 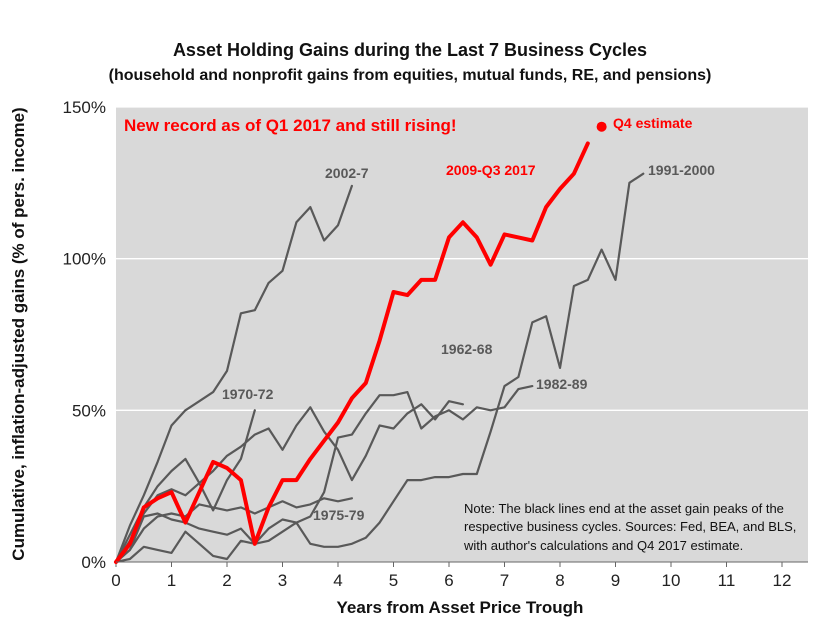 What do you see at coordinates (615, 580) in the screenshot?
I see `x-tick-label: 9` at bounding box center [615, 580].